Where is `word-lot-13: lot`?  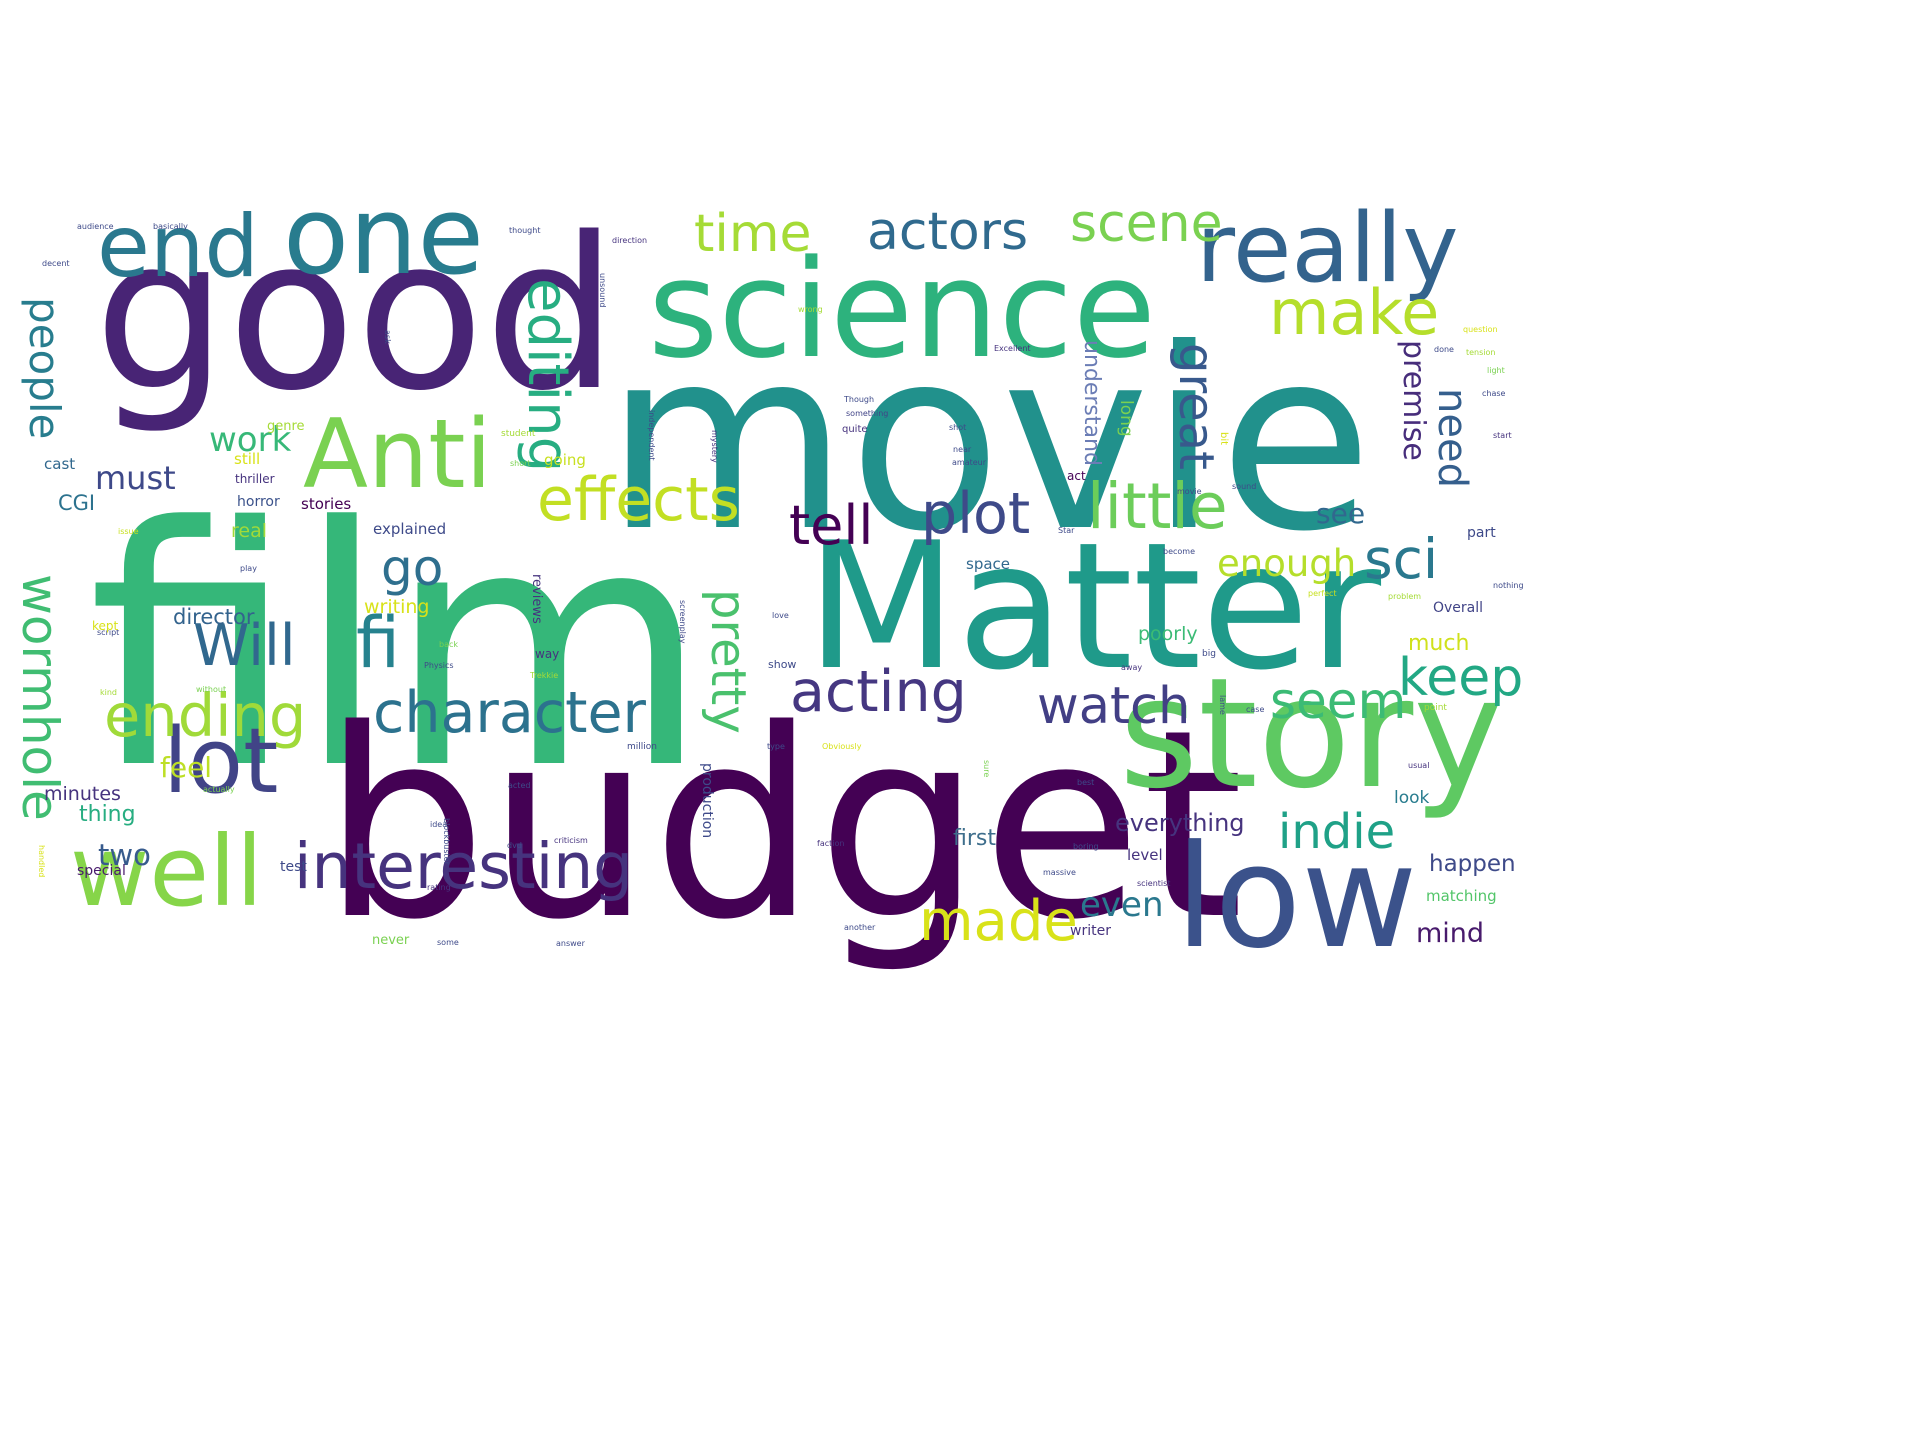
word-lot-13: lot is located at coordinates (221, 761).